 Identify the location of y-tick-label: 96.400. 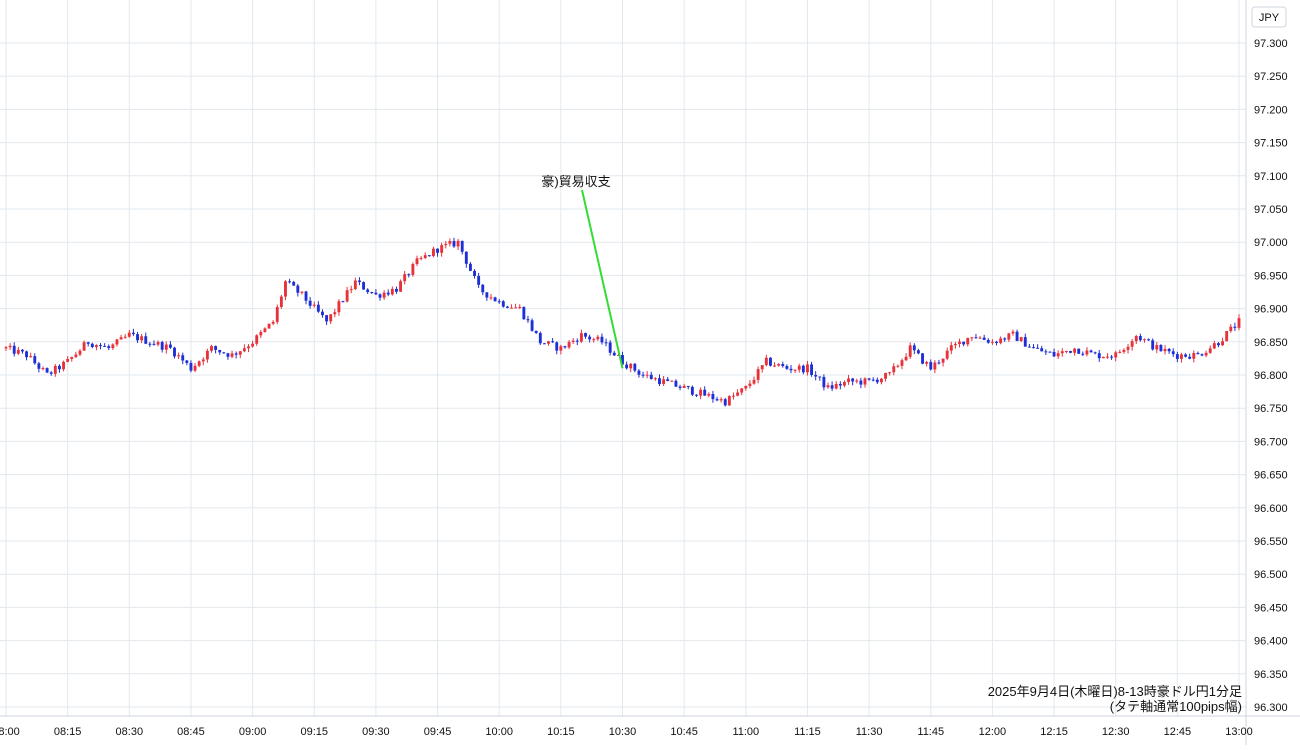
(1271, 642).